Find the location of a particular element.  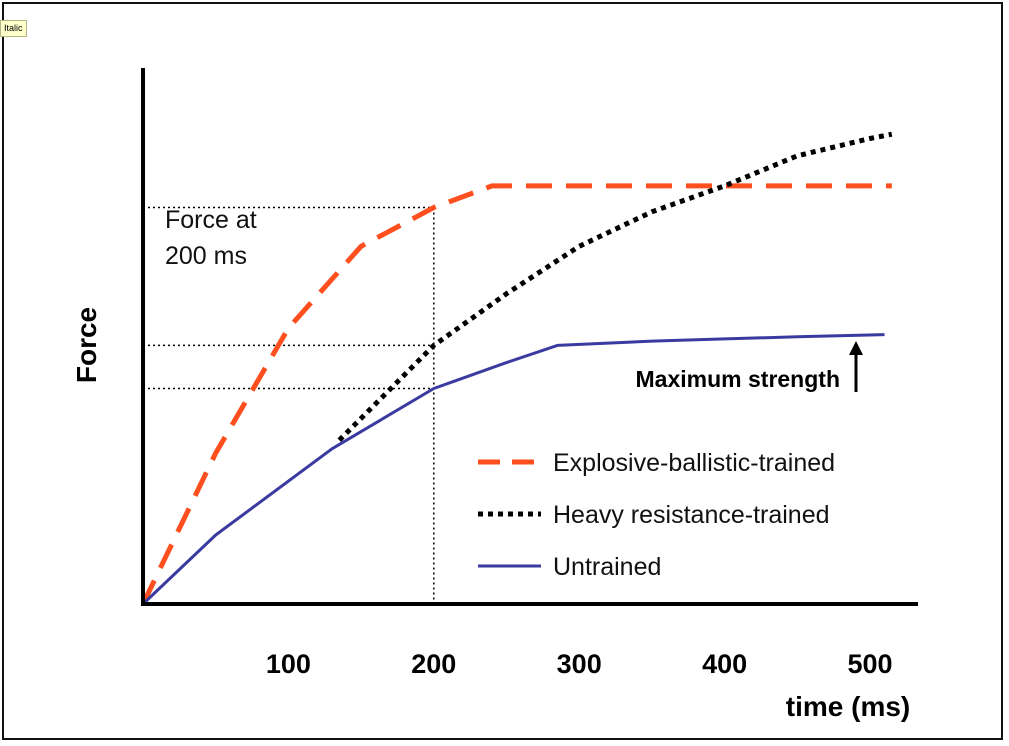

x-tick-label: 300 is located at coordinates (579, 664).